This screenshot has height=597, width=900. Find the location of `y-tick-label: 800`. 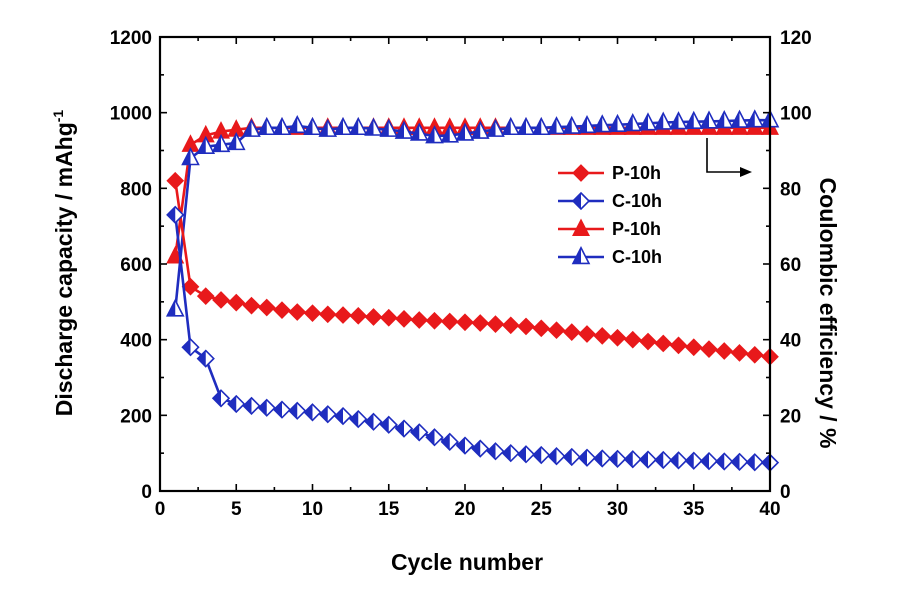

y-tick-label: 800 is located at coordinates (136, 189).